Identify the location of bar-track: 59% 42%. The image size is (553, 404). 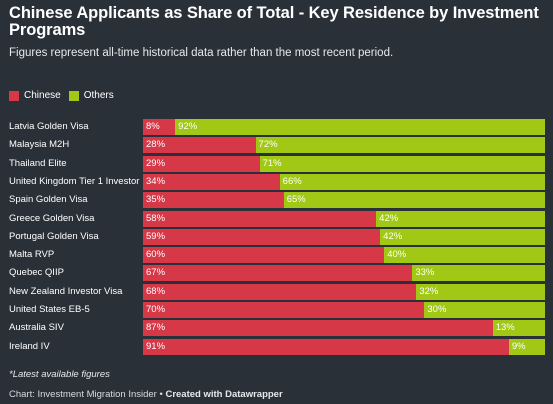
(344, 236).